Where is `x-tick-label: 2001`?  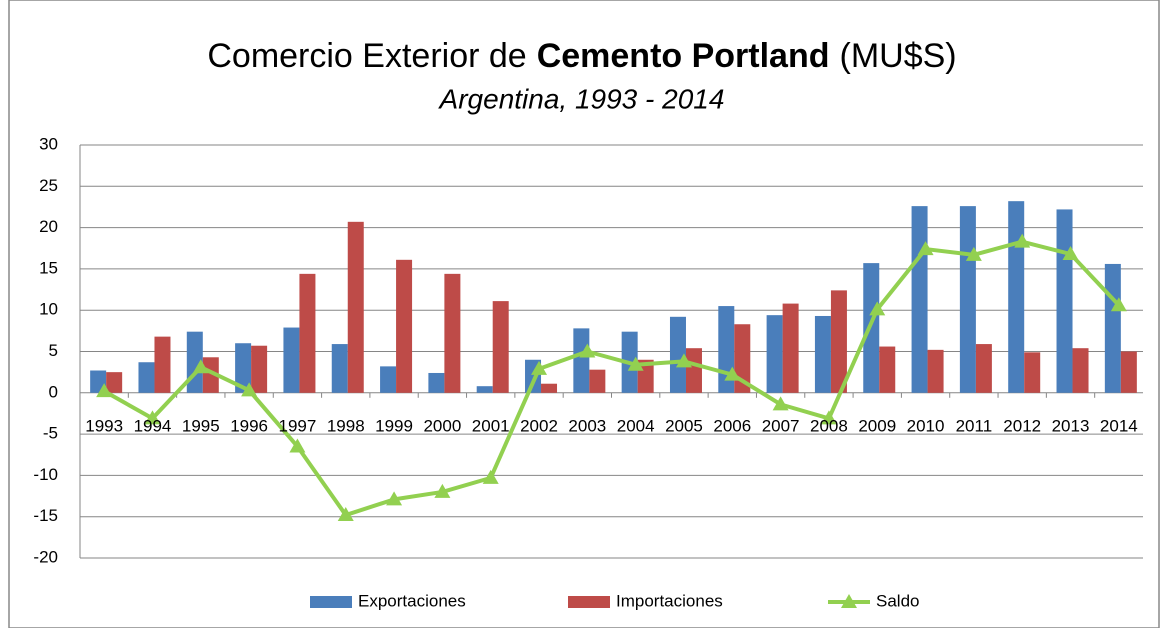
x-tick-label: 2001 is located at coordinates (491, 425).